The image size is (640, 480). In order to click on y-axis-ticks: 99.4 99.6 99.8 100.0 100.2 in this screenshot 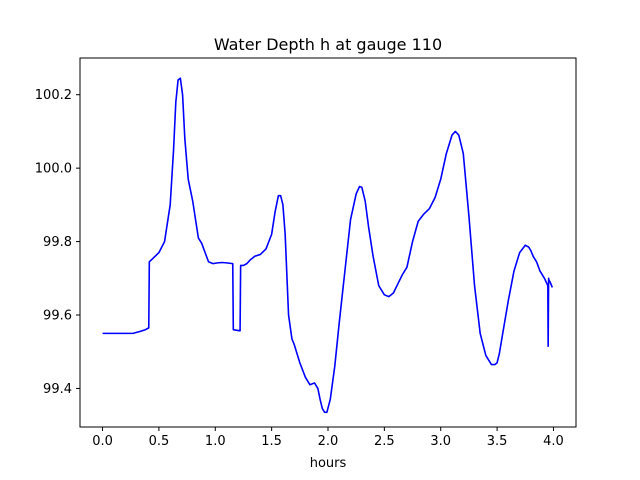, I will do `click(57, 242)`.